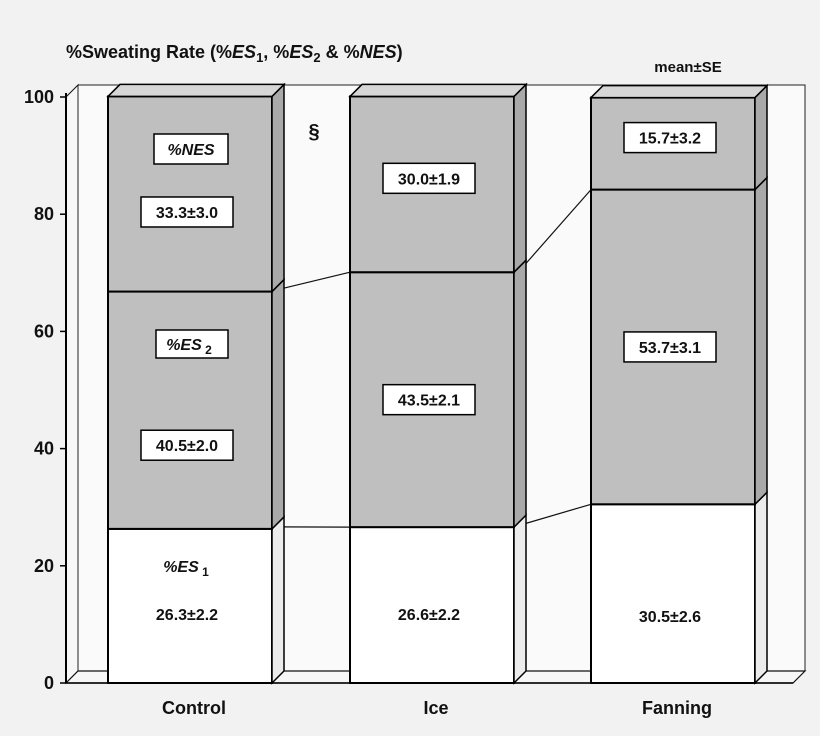 The width and height of the screenshot is (820, 736). I want to click on chart-title: %Sweating Rate (%ES1, %ES2 & %NES), so click(234, 53).